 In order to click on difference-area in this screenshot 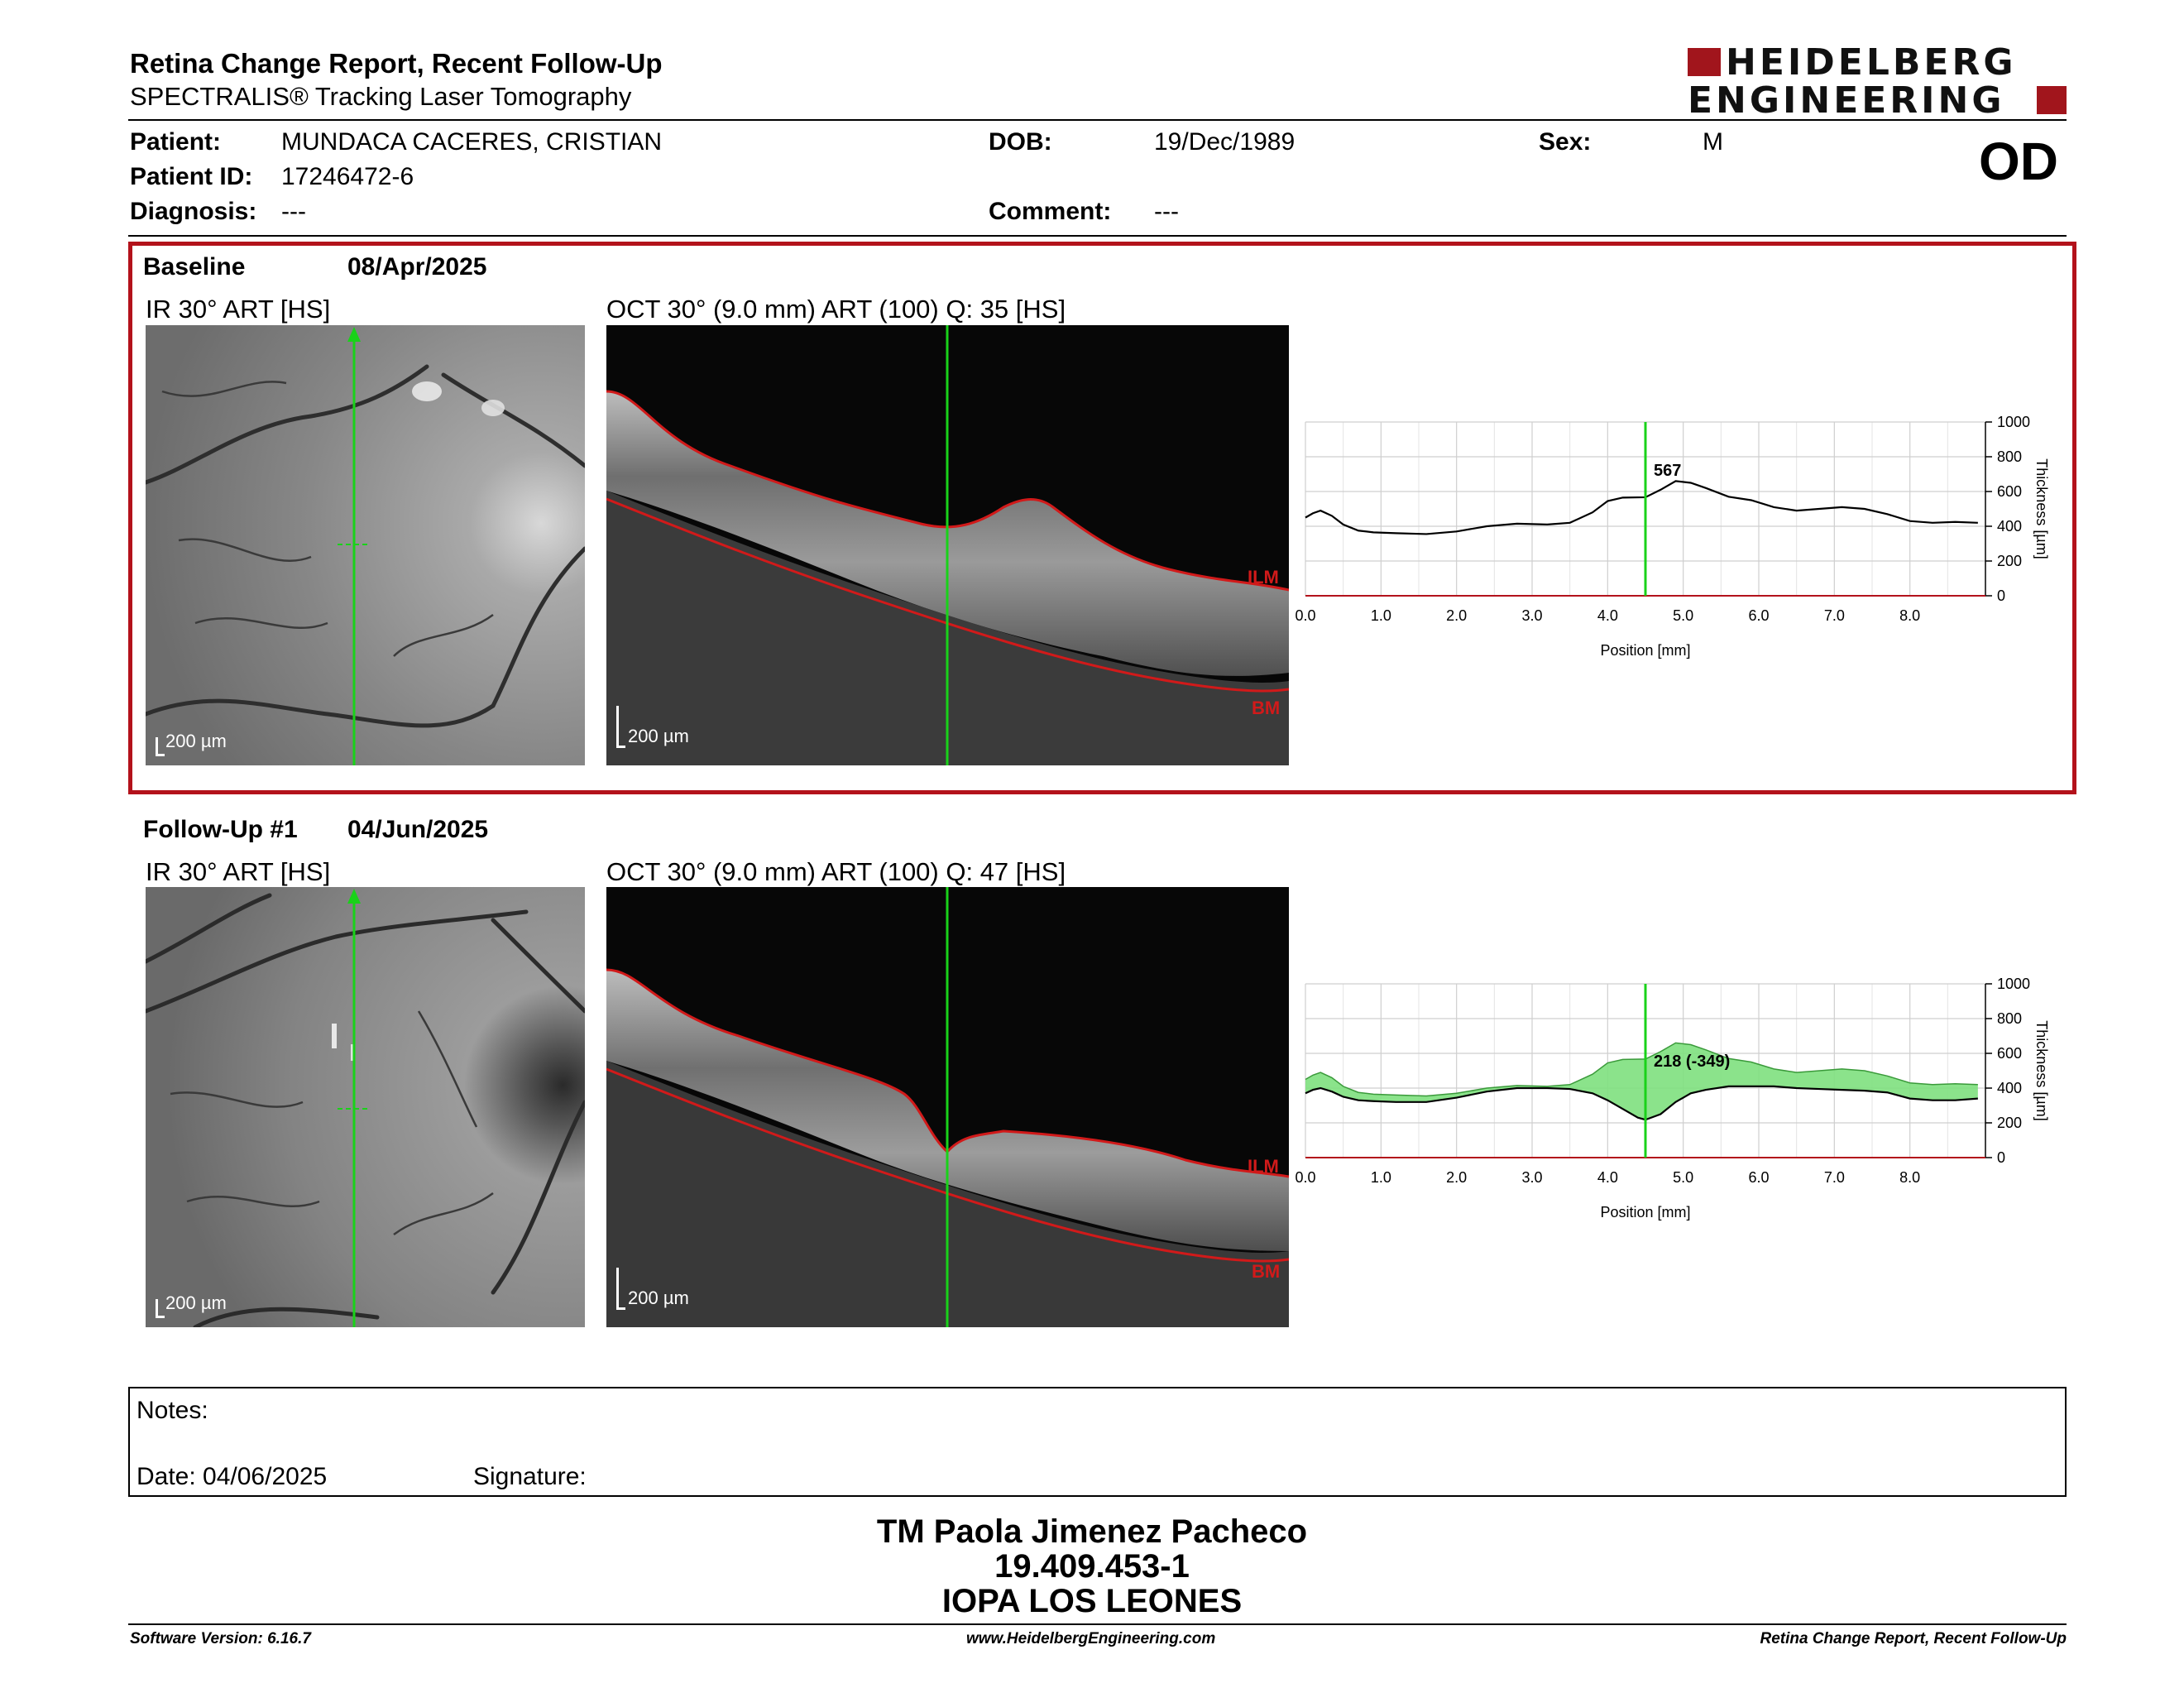, I will do `click(1641, 1081)`.